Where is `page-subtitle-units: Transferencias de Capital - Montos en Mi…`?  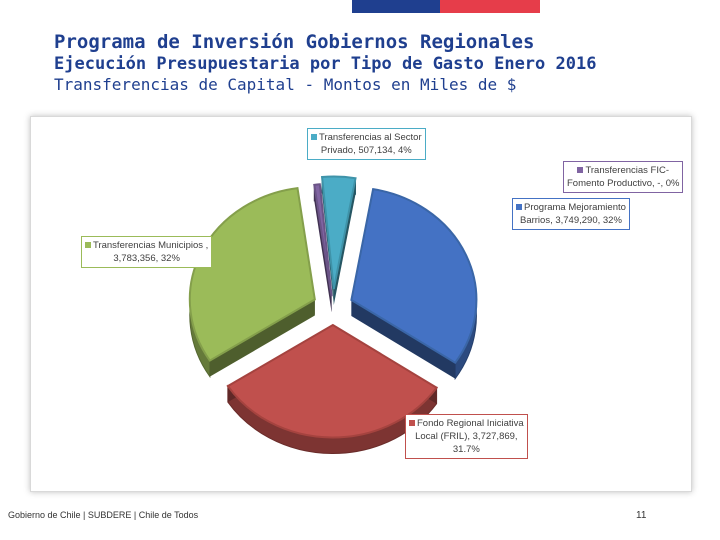
page-subtitle-units: Transferencias de Capital - Montos en Mi… is located at coordinates (285, 84).